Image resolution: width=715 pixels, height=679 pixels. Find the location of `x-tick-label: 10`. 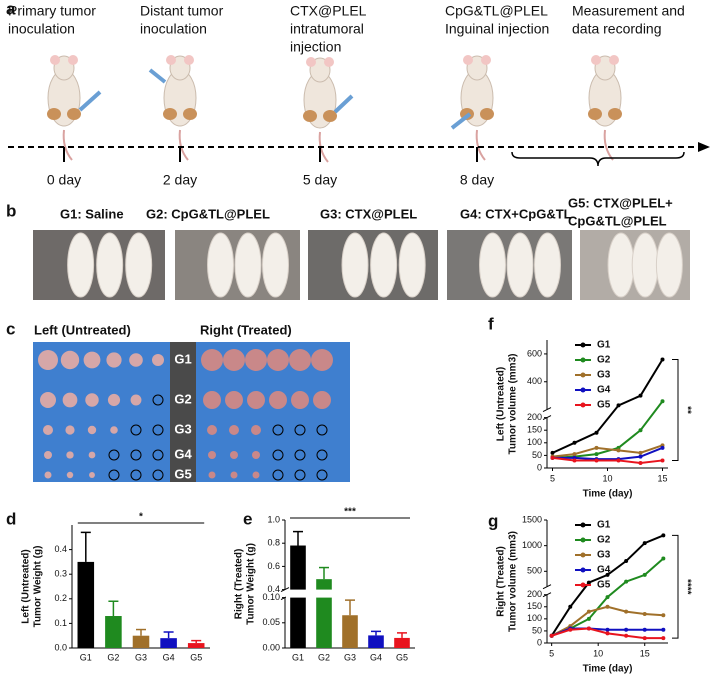

x-tick-label: 10 is located at coordinates (598, 653).